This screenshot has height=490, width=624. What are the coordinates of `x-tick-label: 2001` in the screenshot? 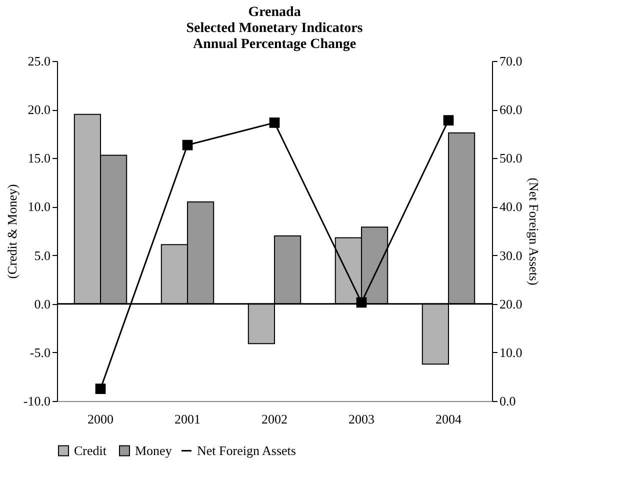 It's located at (187, 419).